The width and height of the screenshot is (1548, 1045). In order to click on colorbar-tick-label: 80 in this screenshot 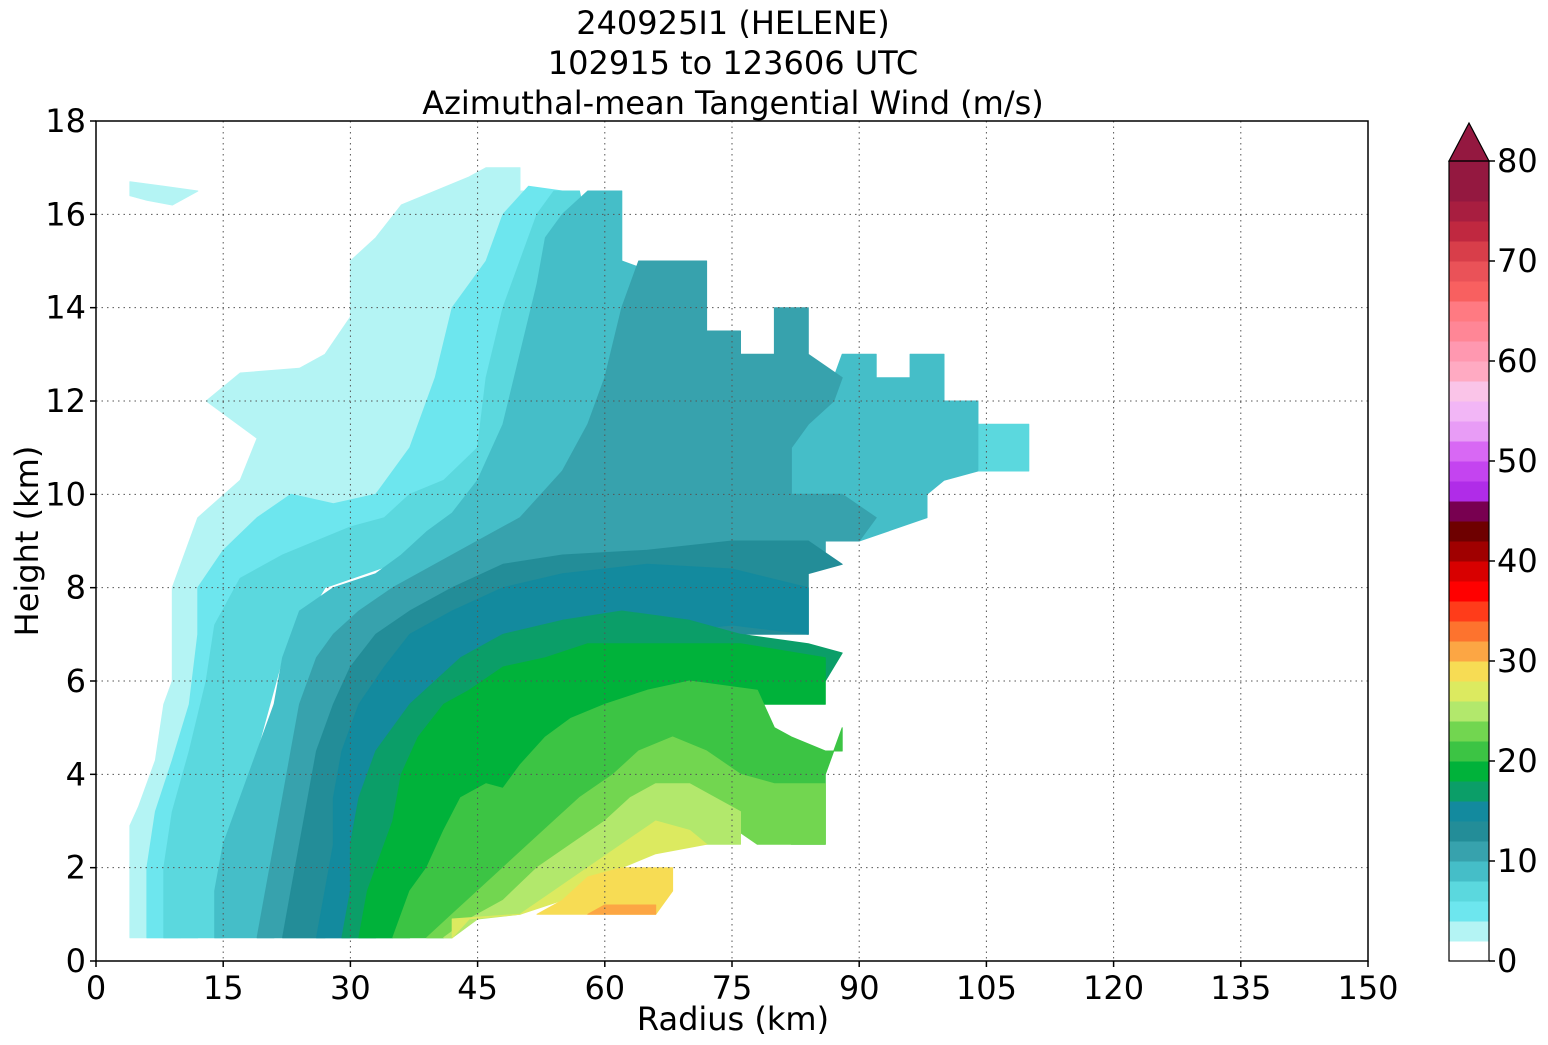, I will do `click(1517, 161)`.